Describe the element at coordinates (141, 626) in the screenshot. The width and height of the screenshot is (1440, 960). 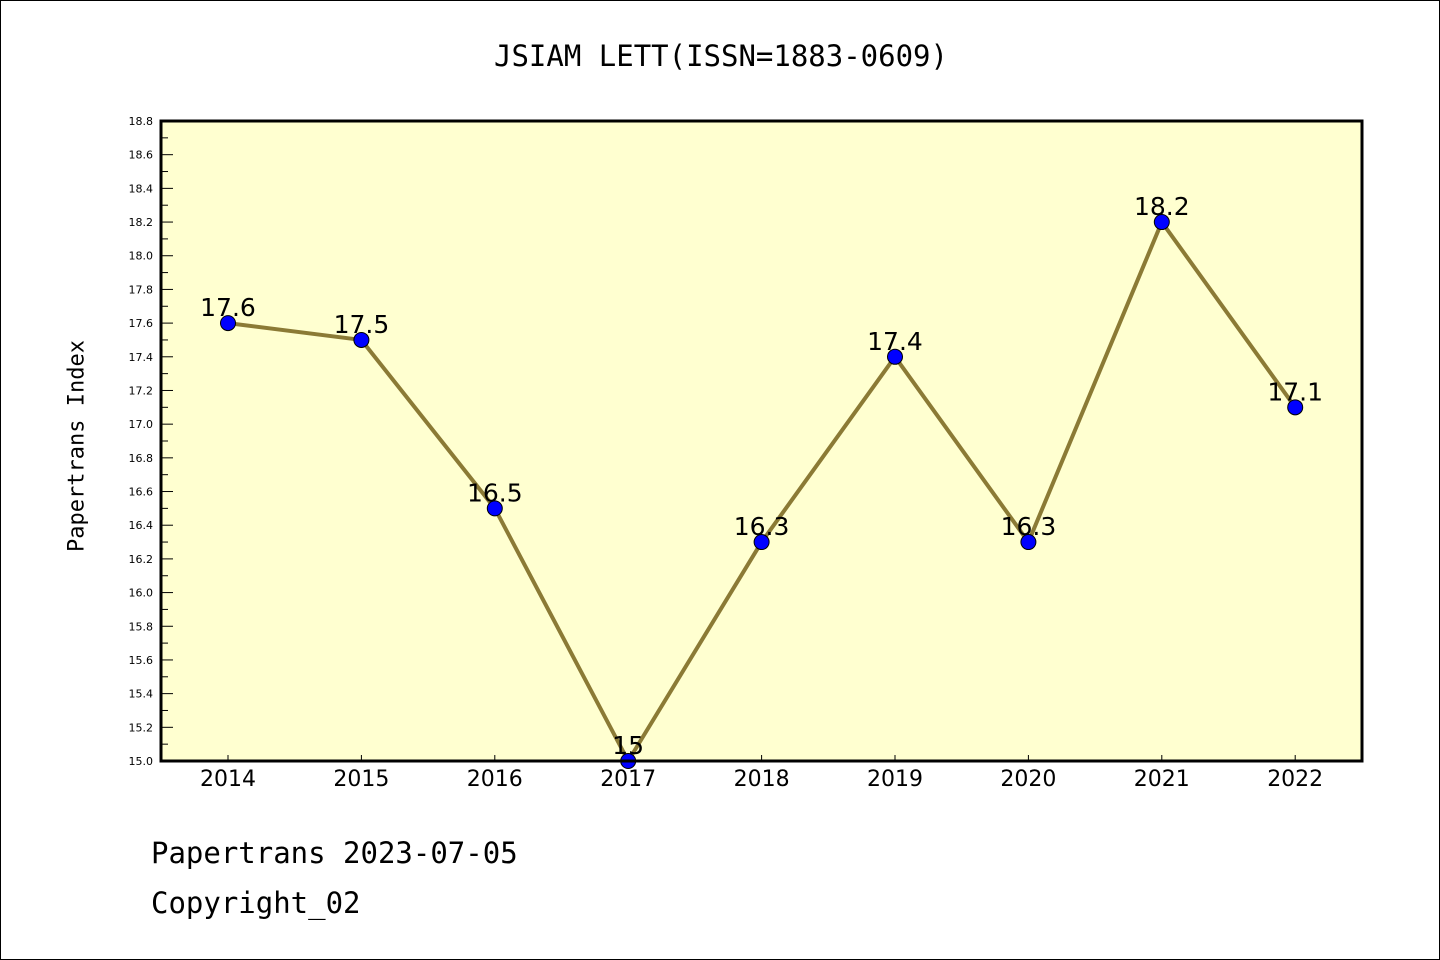
I see `y-tick-label: 15.8` at that location.